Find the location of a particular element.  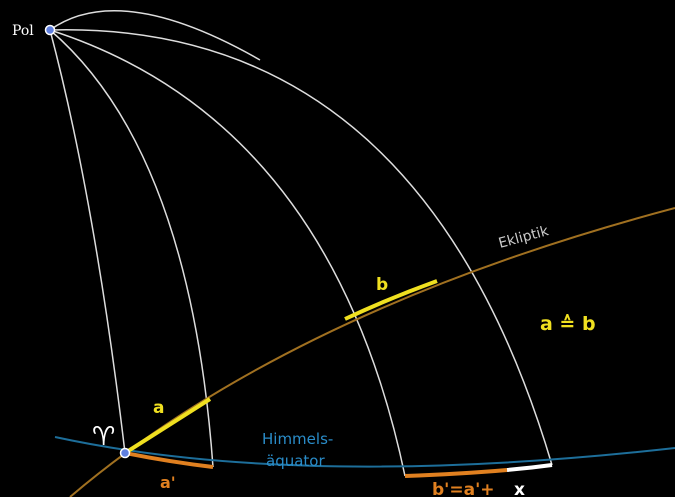

vernal-symbol: ♈︎ is located at coordinates (103, 437).